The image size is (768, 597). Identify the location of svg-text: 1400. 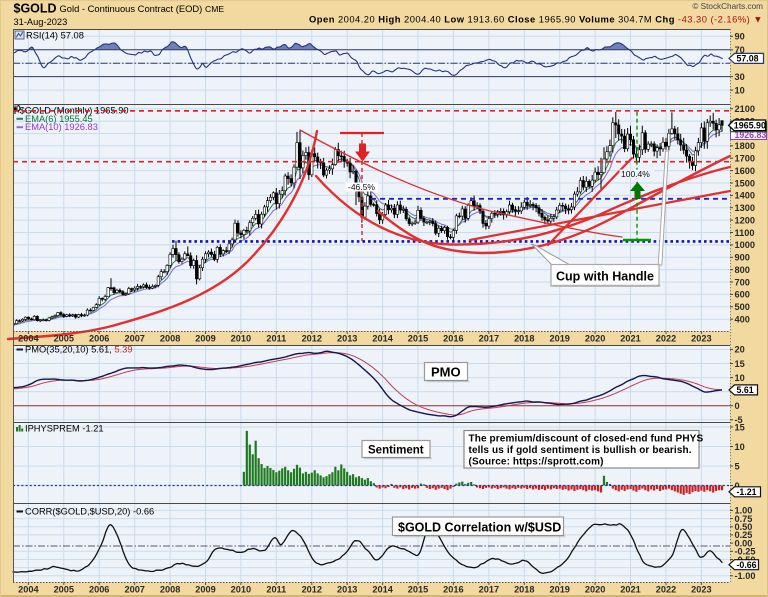
(745, 196).